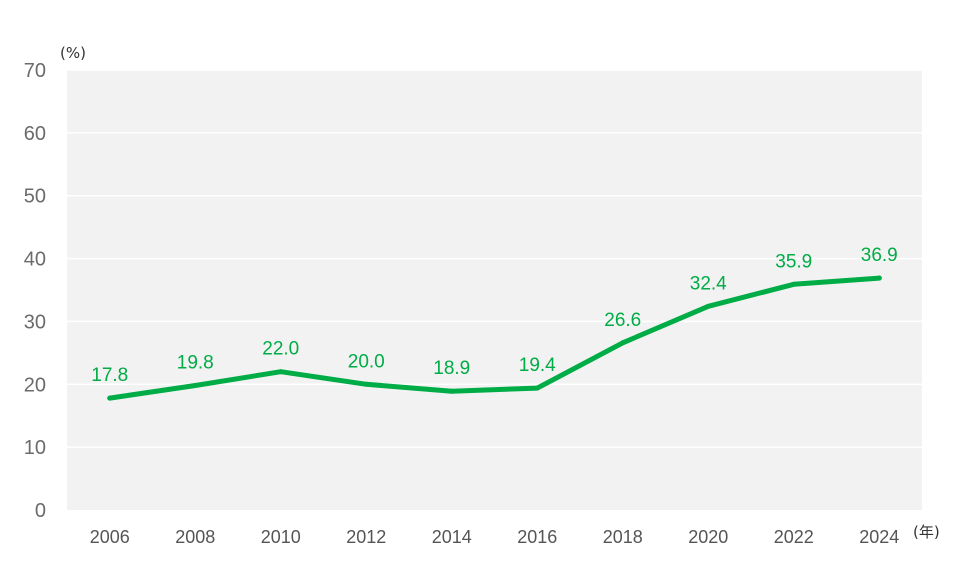 This screenshot has height=569, width=980. I want to click on x-tick-label: 2012, so click(366, 537).